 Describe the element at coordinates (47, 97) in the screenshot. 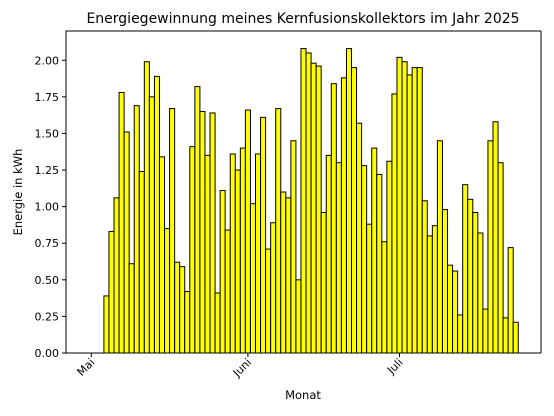

I see `y-tick-label: 1.75` at that location.